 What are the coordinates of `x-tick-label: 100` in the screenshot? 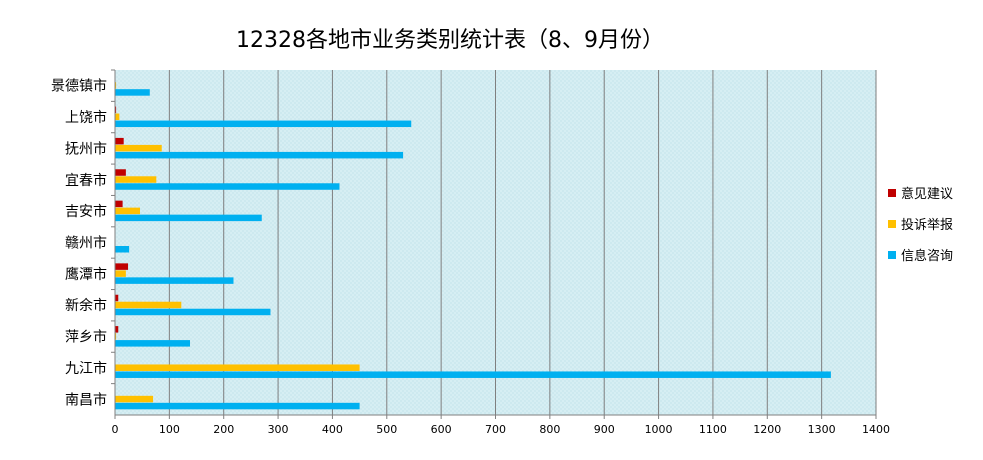 It's located at (169, 429).